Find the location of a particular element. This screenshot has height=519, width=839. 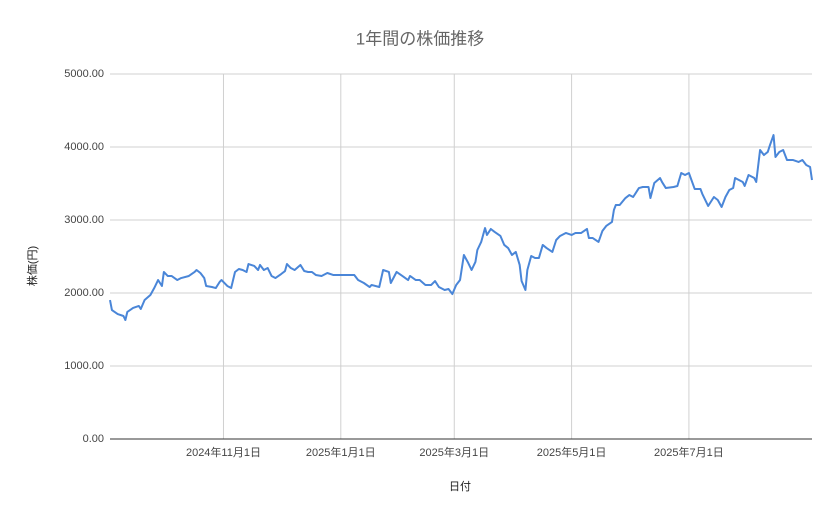

x-tick-label: 2025年5月1日 is located at coordinates (572, 452).